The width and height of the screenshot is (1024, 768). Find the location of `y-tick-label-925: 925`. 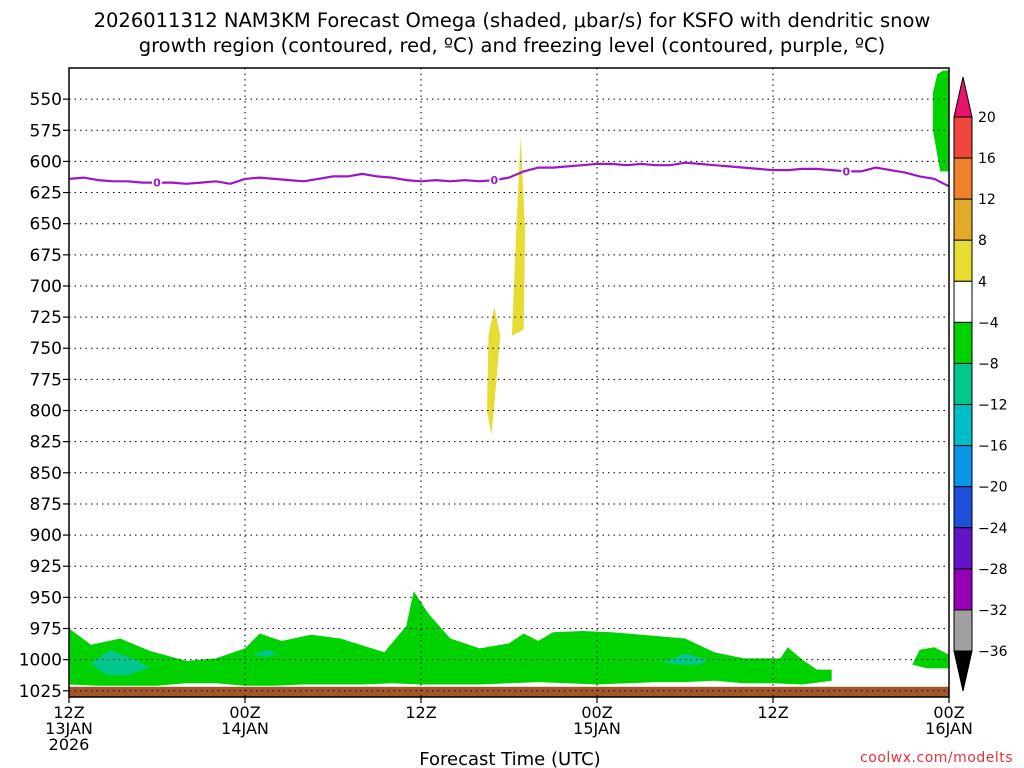

y-tick-label-925: 925 is located at coordinates (46, 567).